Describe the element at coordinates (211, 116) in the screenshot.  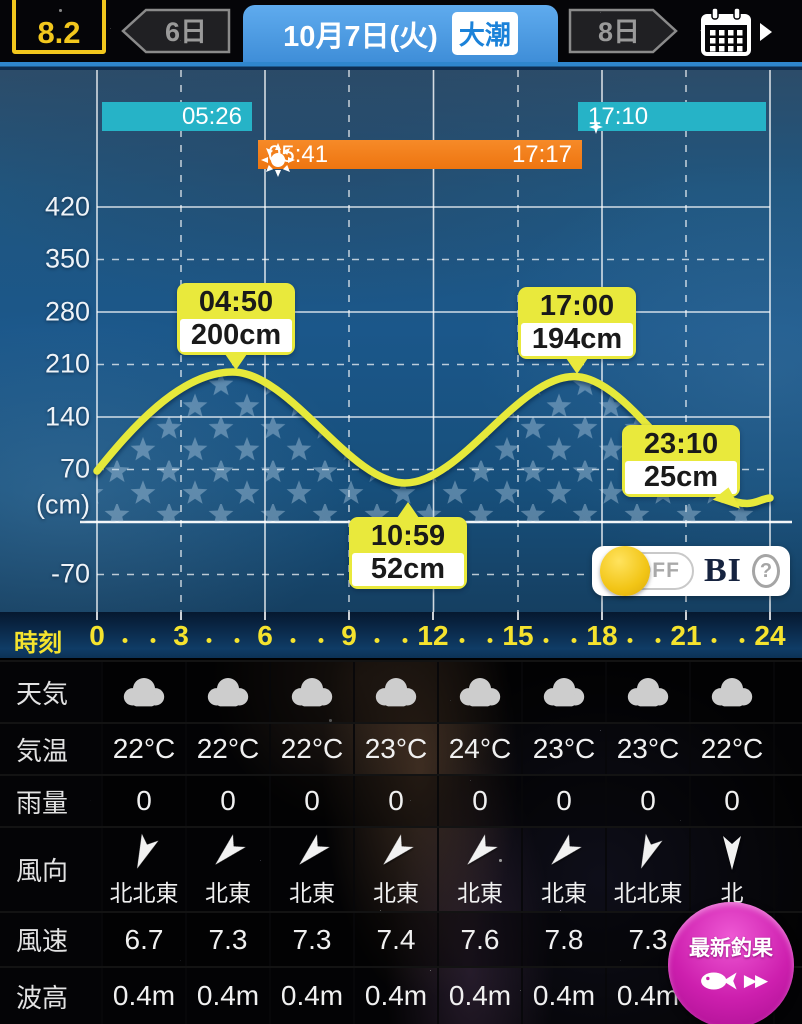
I see `moonset-time: 05:26` at that location.